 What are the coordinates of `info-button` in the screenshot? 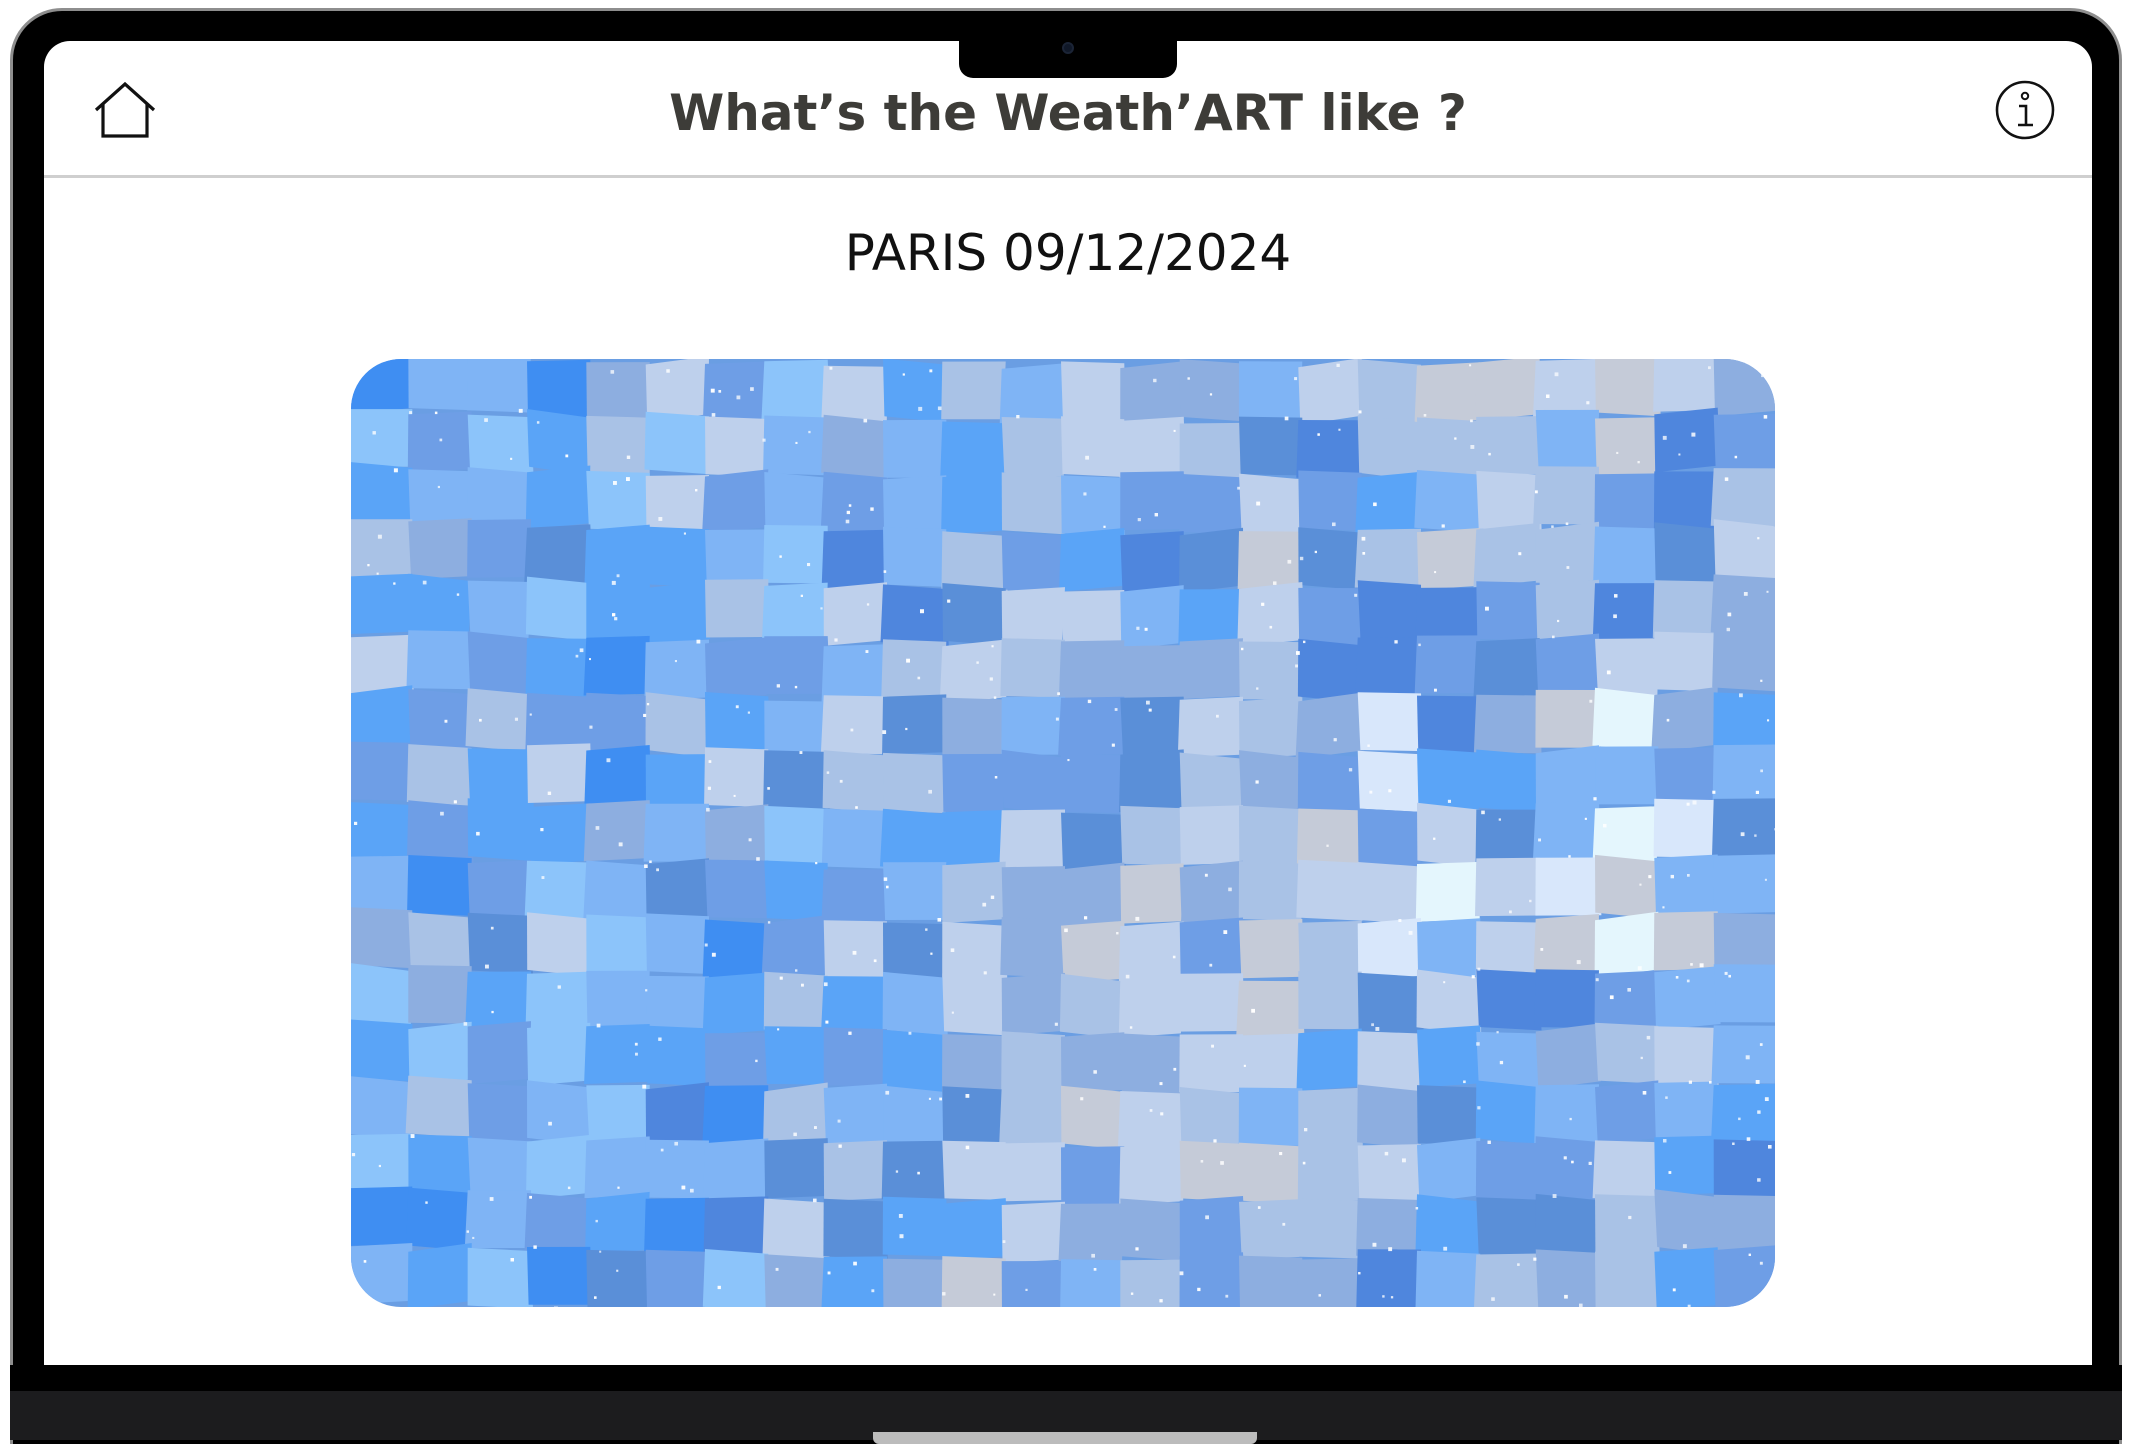 It's located at (2025, 110).